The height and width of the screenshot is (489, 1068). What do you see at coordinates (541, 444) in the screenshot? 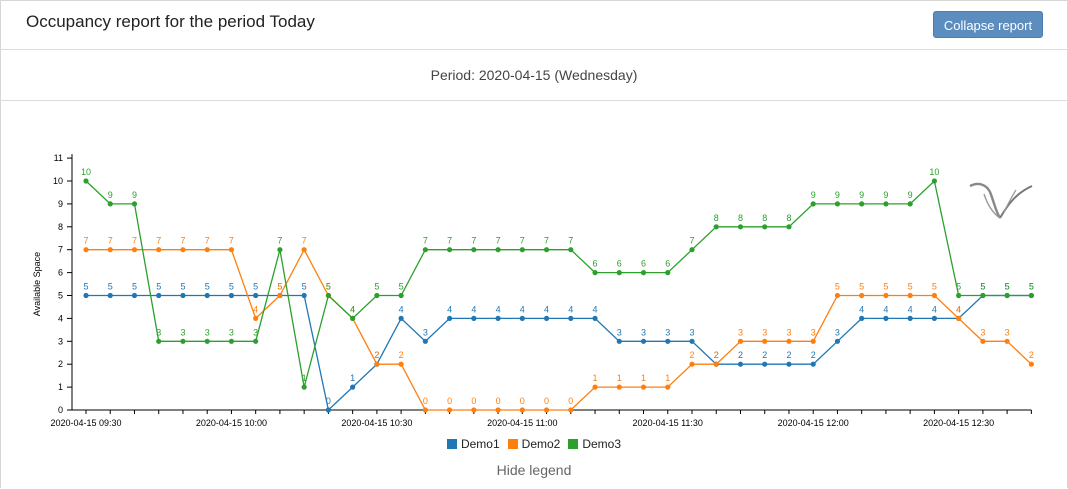
I see `legend-label: Demo2` at bounding box center [541, 444].